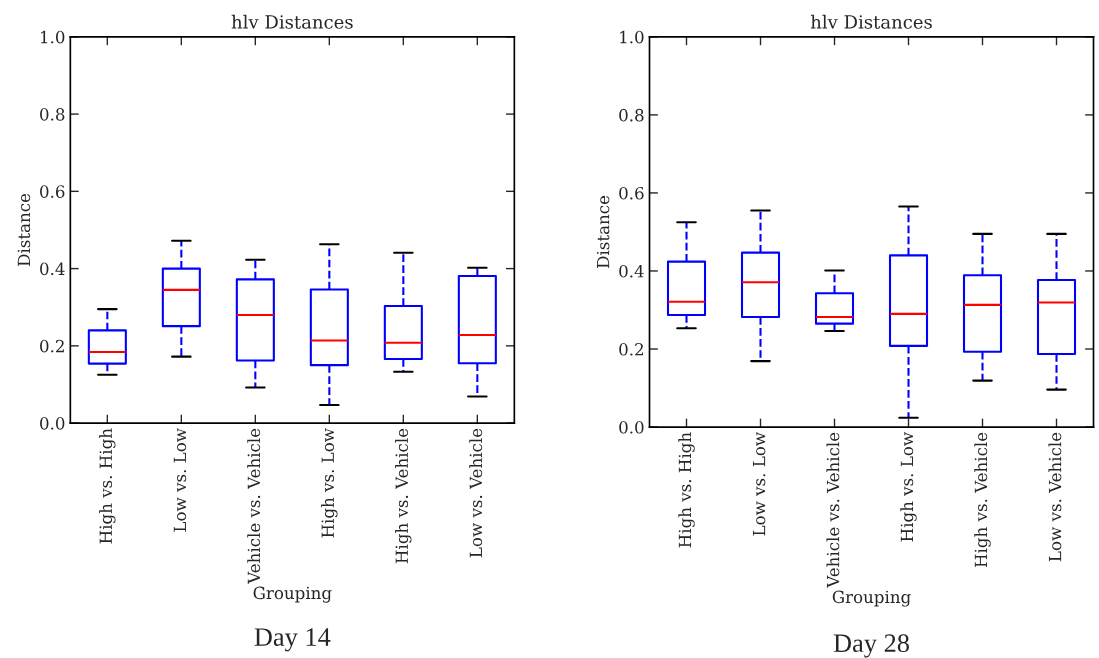  I want to click on text: Day 14, so click(292, 640).